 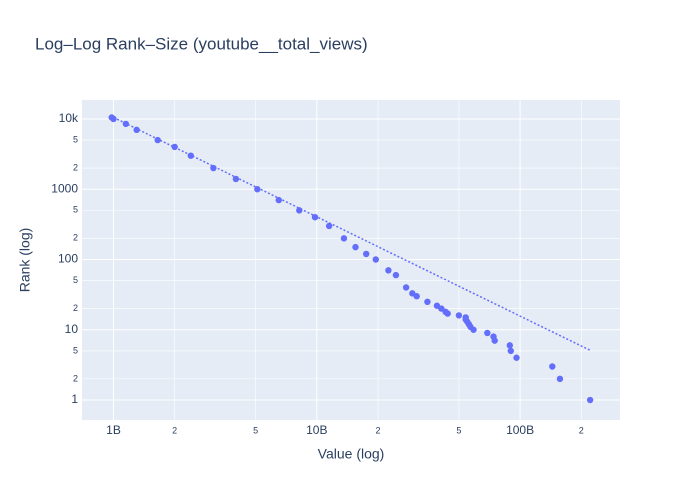 I want to click on y-tick-label: 10k, so click(x=69, y=118).